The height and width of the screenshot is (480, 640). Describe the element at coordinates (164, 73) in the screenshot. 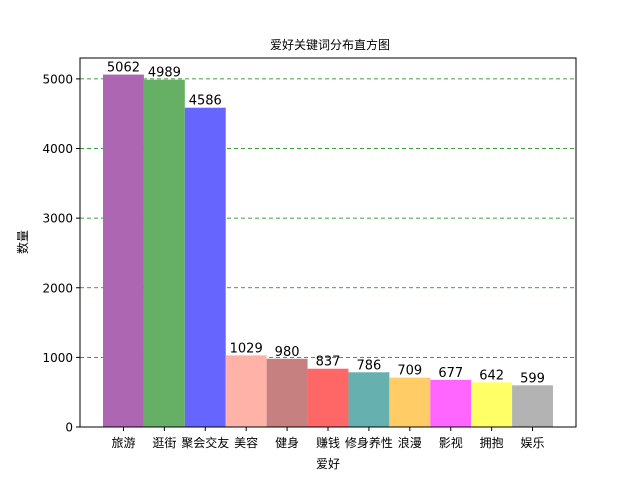

I see `data-label: 4989` at that location.